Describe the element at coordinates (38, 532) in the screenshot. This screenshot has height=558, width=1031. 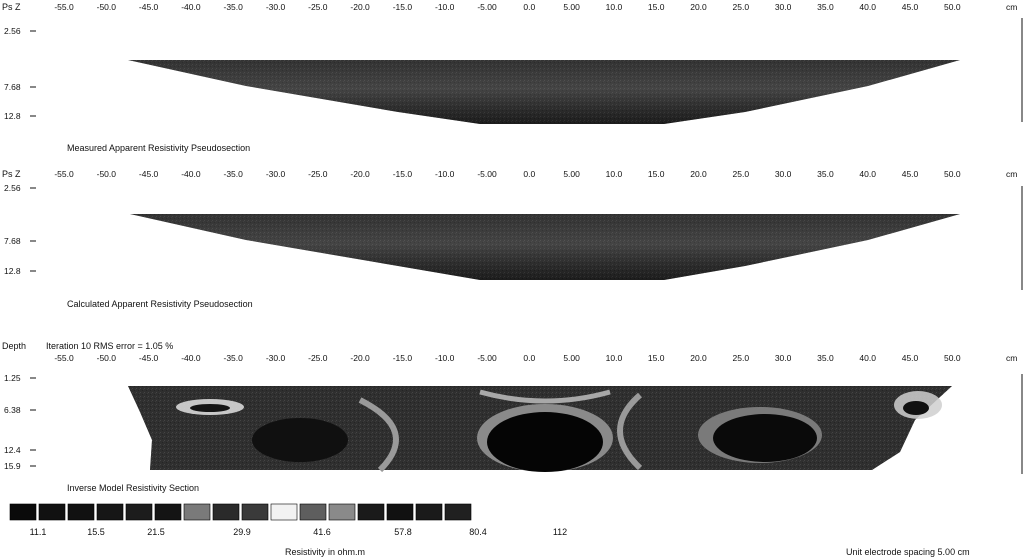
I see `legend-value: 11.1` at that location.